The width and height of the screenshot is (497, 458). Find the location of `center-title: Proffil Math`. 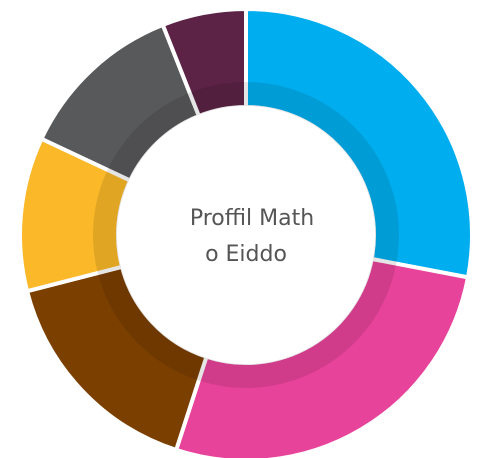

center-title: Proffil Math is located at coordinates (252, 218).